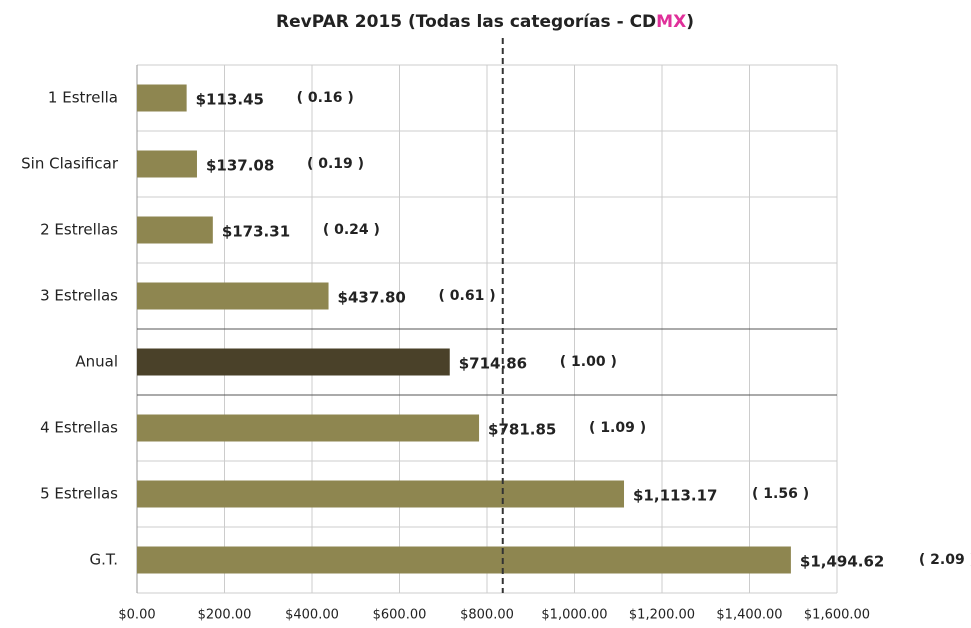 This screenshot has width=971, height=628. What do you see at coordinates (574, 615) in the screenshot?
I see `x-tick-label: $1,000.00` at bounding box center [574, 615].